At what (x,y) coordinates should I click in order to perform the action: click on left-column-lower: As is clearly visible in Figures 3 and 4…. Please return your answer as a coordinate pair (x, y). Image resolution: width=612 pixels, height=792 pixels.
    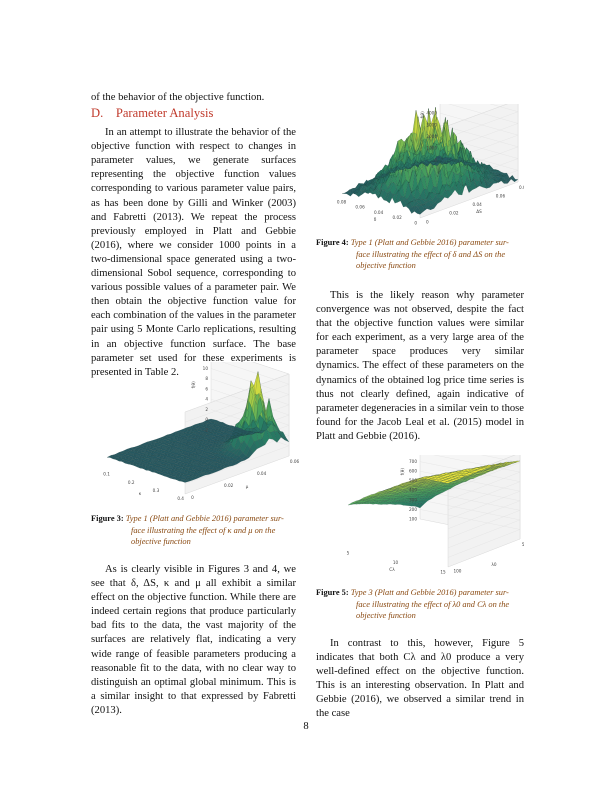
    Looking at the image, I should click on (193, 640).